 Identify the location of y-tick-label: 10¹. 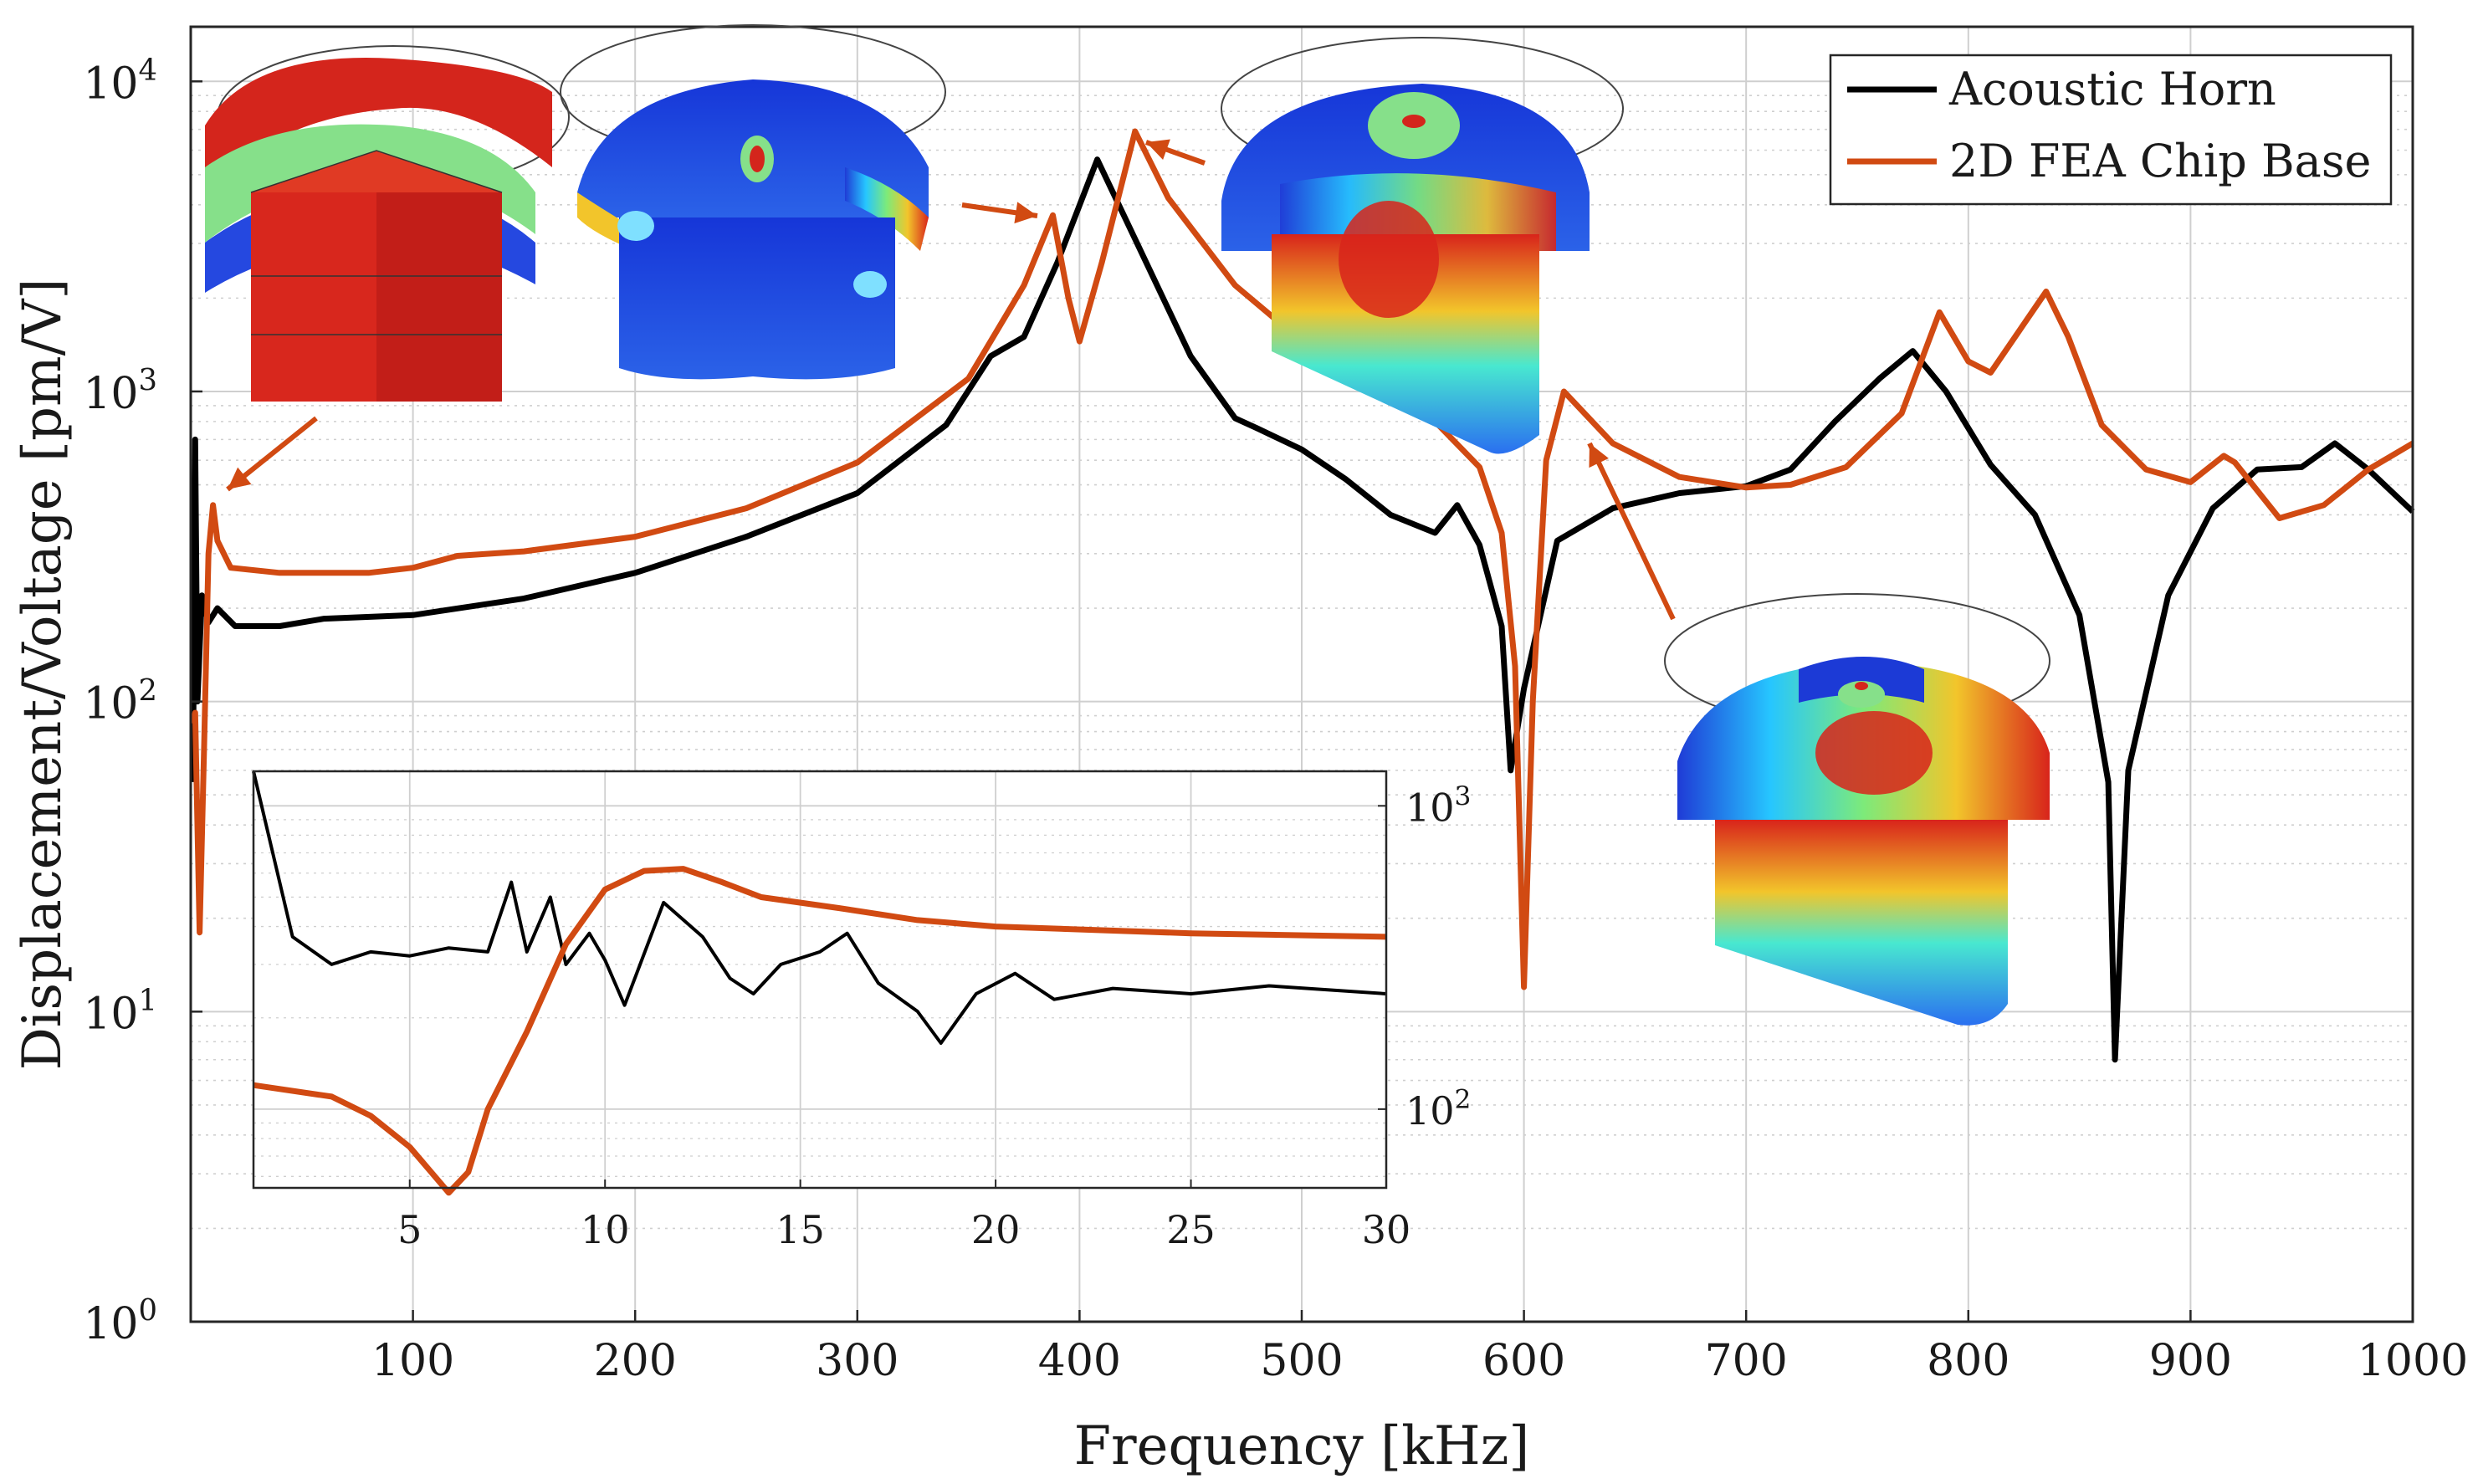
(120, 1011).